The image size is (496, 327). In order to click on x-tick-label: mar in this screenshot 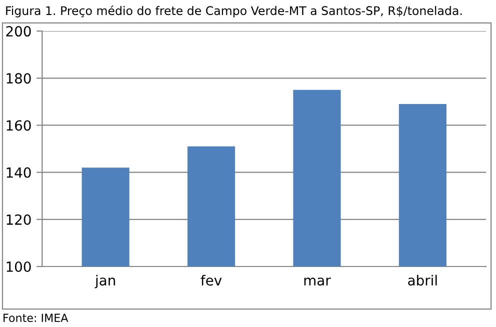, I will do `click(317, 282)`.